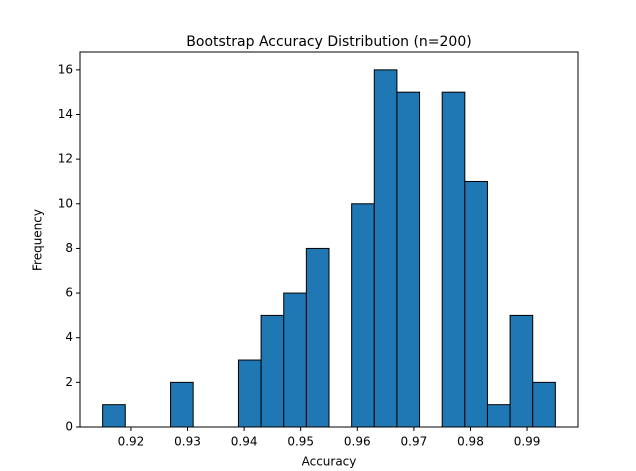 The height and width of the screenshot is (471, 636). I want to click on y-tick-label: 16, so click(65, 69).